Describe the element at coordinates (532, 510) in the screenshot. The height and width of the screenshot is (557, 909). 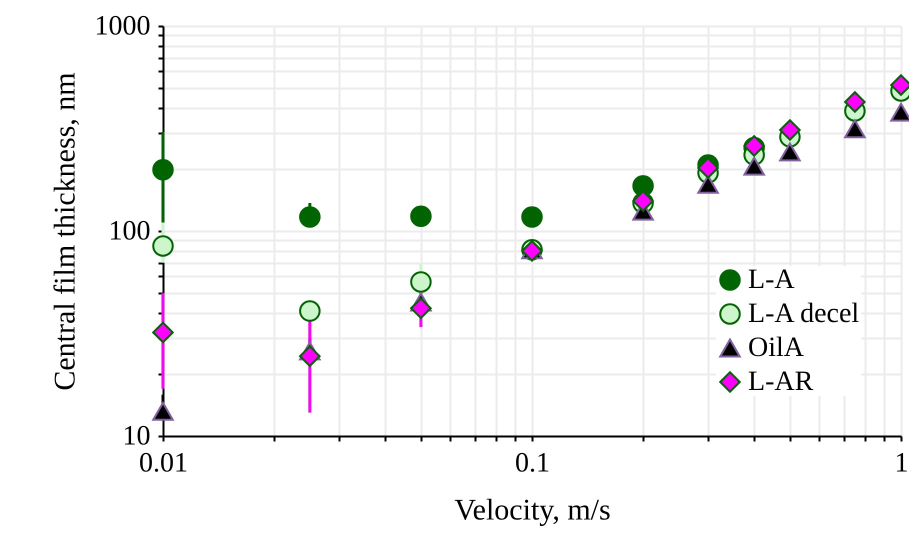
I see `x-axis-title: Velocity, m/s` at that location.